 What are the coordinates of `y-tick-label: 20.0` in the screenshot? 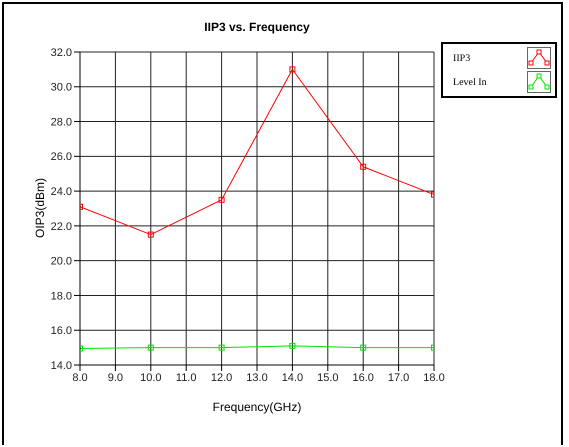 It's located at (61, 262).